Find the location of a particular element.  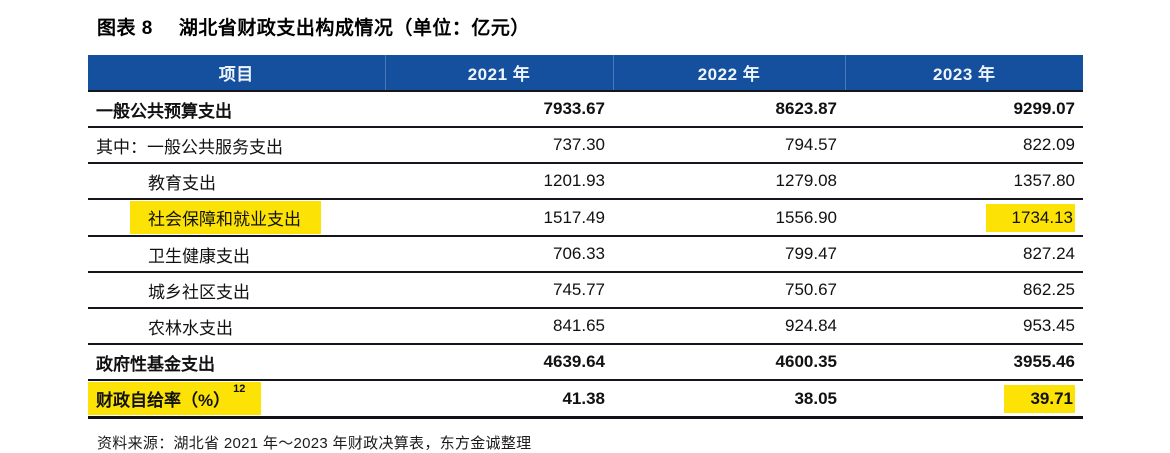

table-row-urban-rural-community: 城乡社区支出 745.77 750.67 862.25 is located at coordinates (585, 290).